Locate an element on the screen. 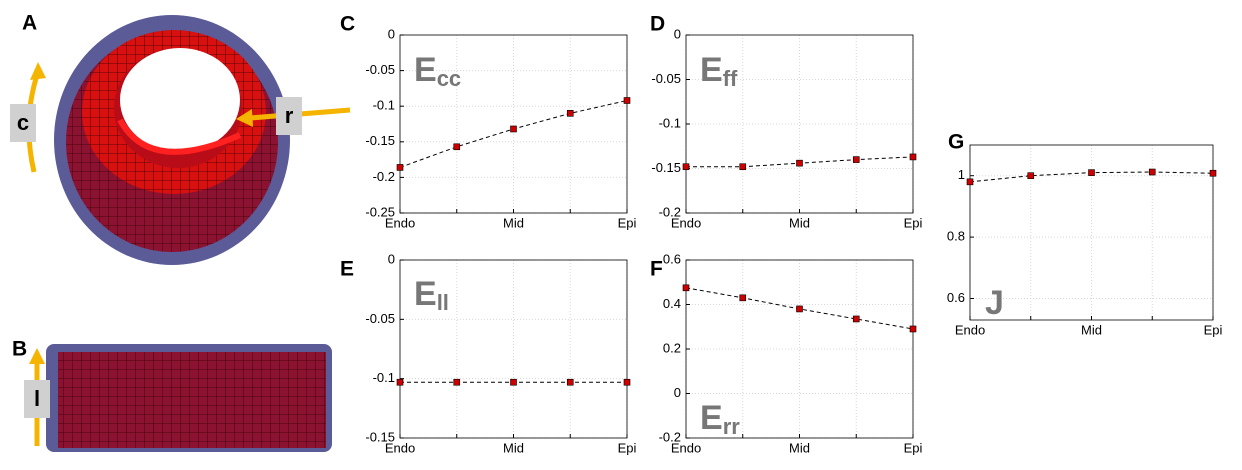 The image size is (1242, 470). y-tick-label: 0.2 is located at coordinates (672, 347).